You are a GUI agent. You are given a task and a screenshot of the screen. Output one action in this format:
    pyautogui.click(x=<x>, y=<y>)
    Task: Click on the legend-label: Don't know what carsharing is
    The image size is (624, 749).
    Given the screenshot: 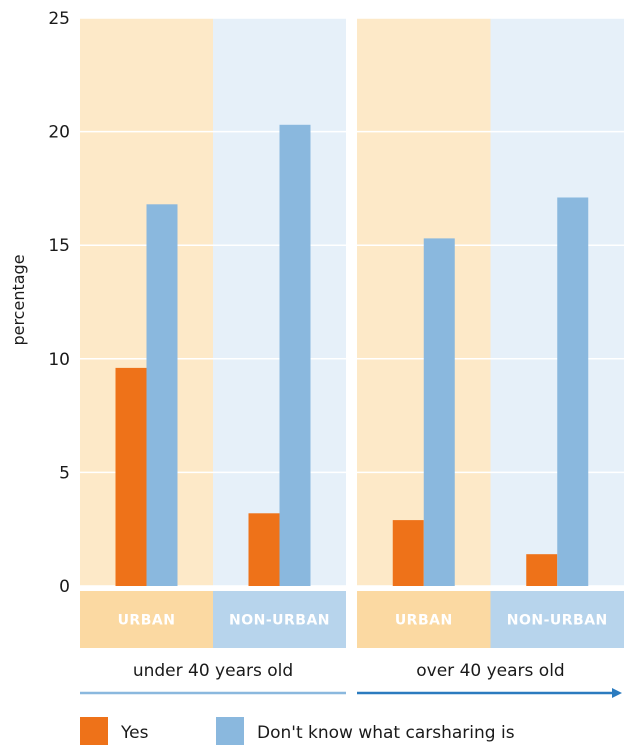 What is the action you would take?
    pyautogui.click(x=386, y=733)
    